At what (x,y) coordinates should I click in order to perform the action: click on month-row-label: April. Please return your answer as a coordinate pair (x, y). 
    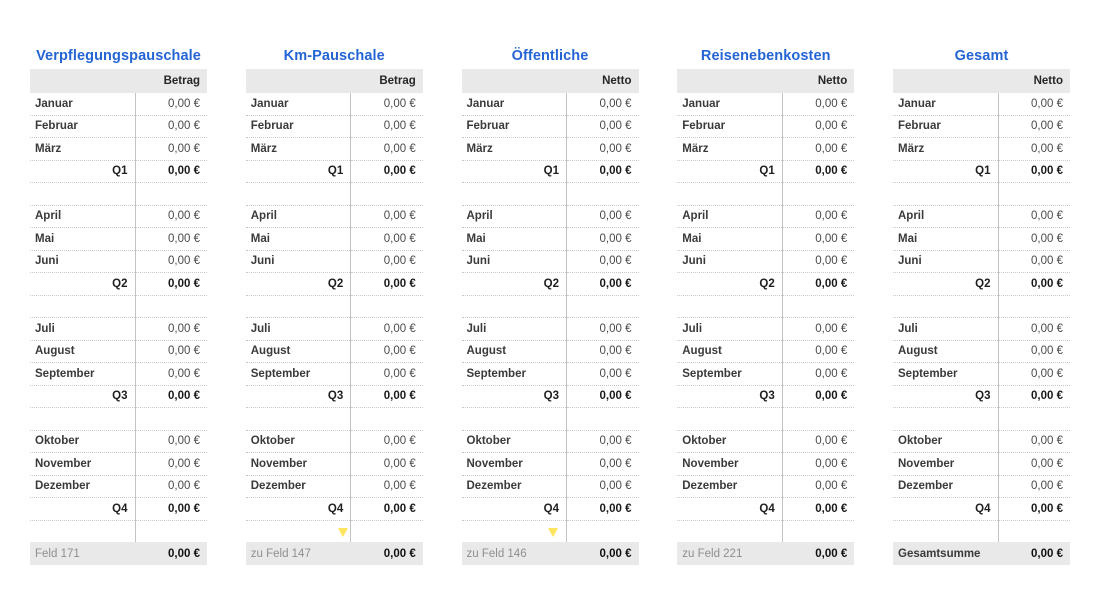
    Looking at the image, I should click on (83, 216).